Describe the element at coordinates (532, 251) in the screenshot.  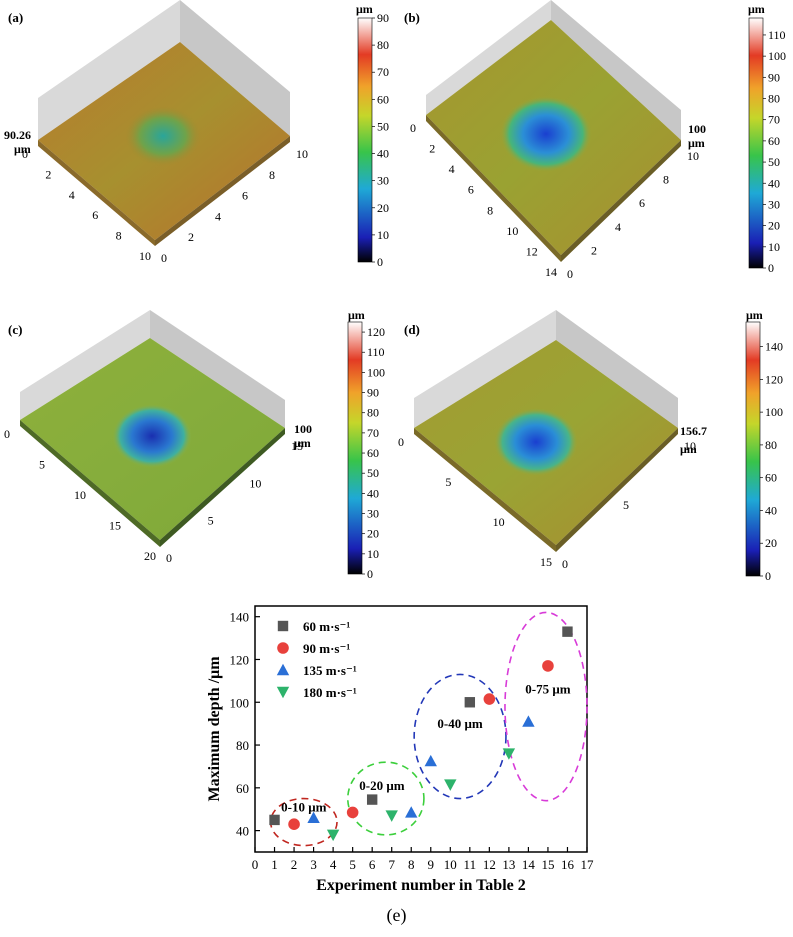
I see `axis-tick-label: 12` at that location.